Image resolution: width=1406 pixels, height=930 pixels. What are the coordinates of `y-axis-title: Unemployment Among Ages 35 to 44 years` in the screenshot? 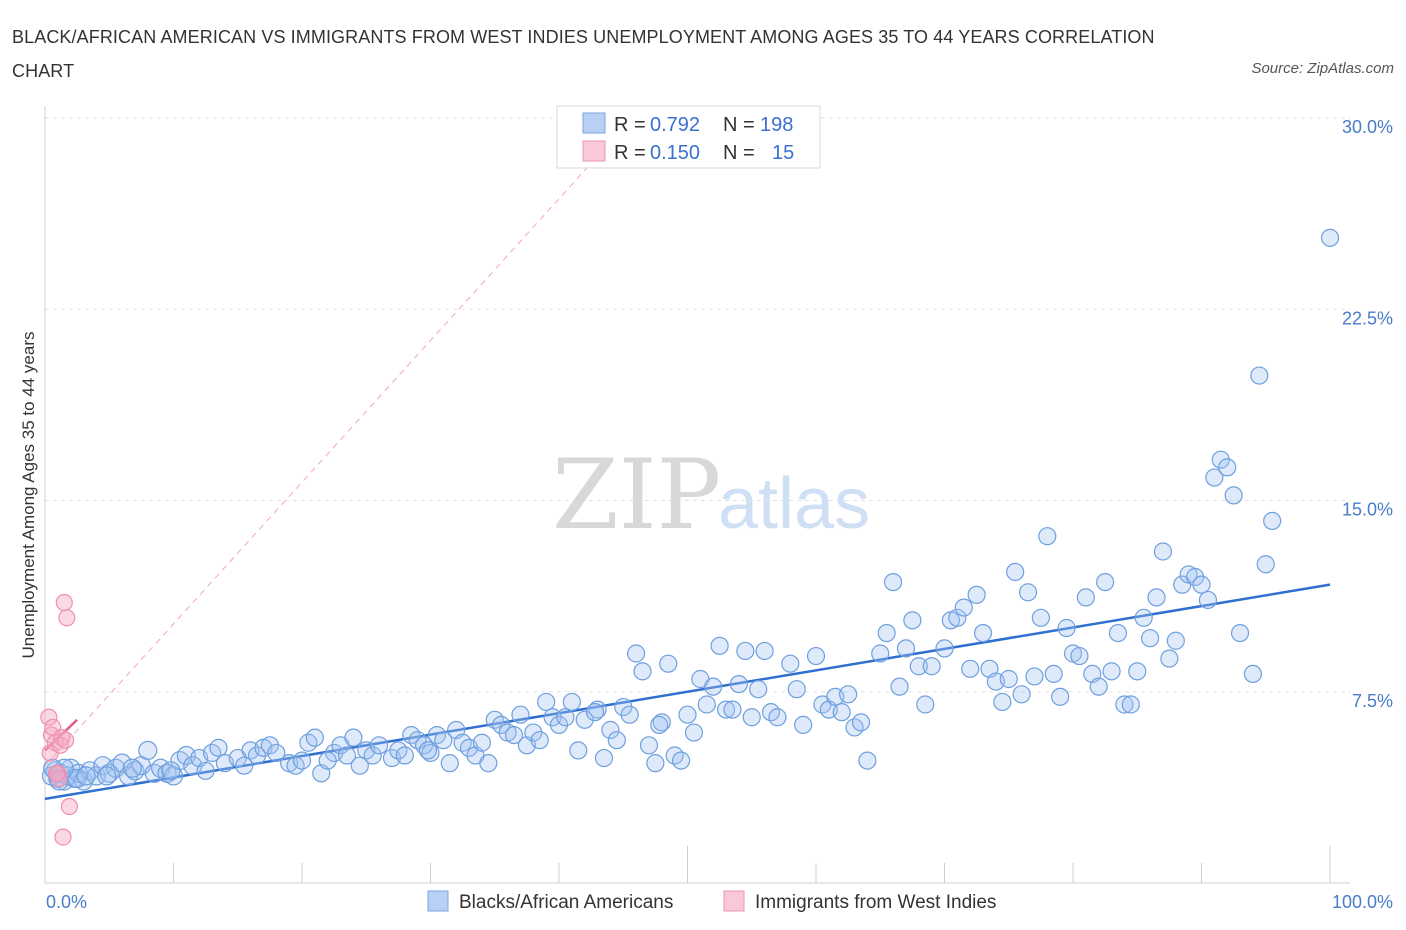 It's located at (28, 495).